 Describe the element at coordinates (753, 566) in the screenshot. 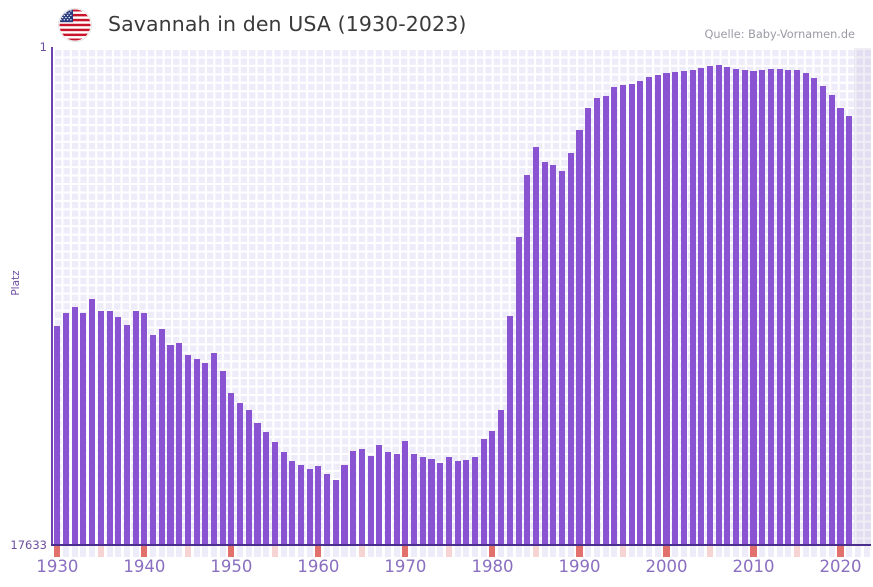

I see `x-axis-label: 2010` at that location.